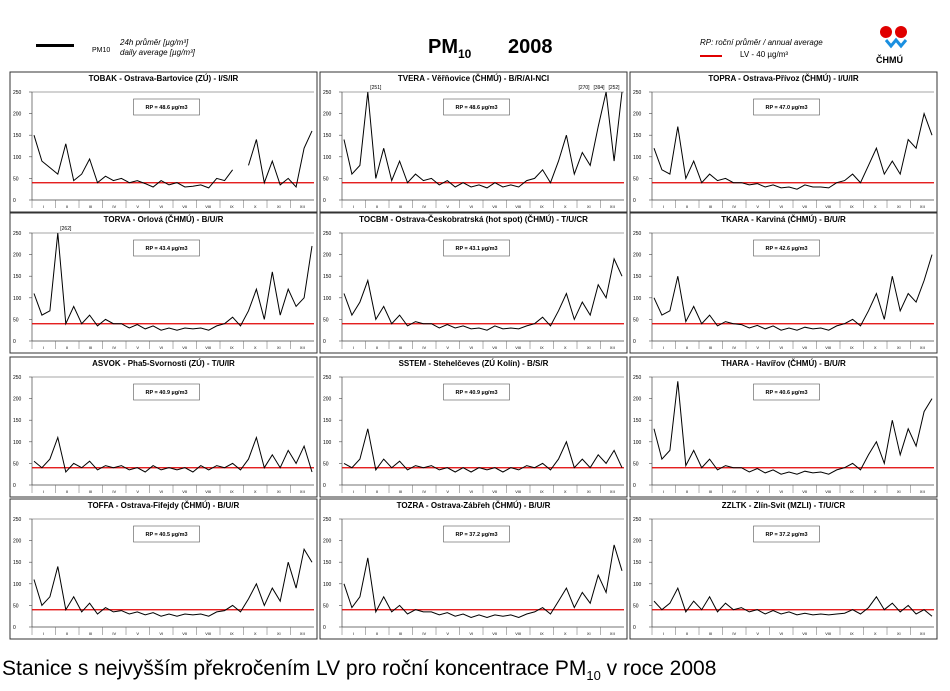 The height and width of the screenshot is (691, 950). I want to click on rp-label: RP = 43.1 µg/m3, so click(476, 249).